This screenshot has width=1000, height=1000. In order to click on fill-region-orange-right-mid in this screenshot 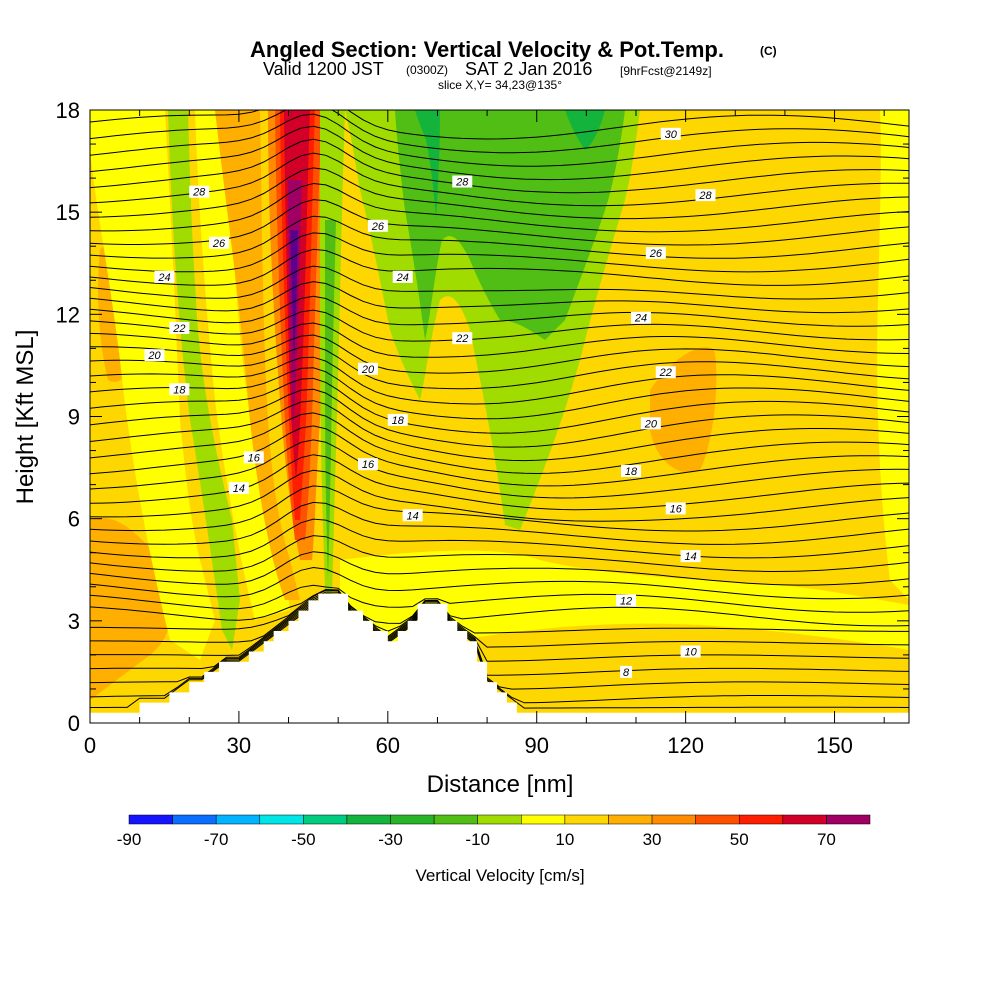, I will do `click(683, 410)`.